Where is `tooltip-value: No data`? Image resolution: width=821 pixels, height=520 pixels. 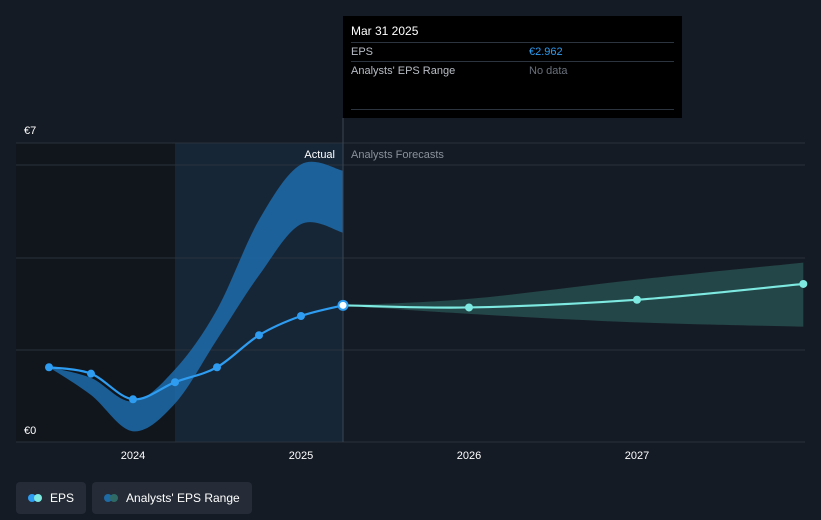 tooltip-value: No data is located at coordinates (548, 71).